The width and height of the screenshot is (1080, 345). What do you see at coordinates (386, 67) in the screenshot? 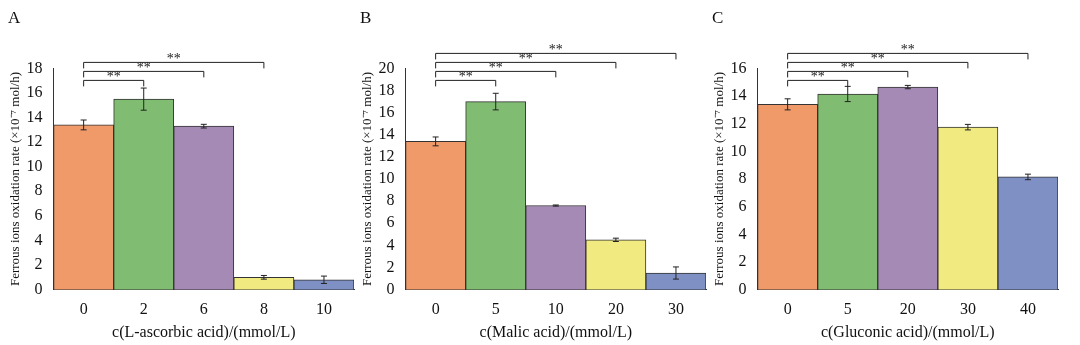
I see `y-tick-label: 20` at bounding box center [386, 67].